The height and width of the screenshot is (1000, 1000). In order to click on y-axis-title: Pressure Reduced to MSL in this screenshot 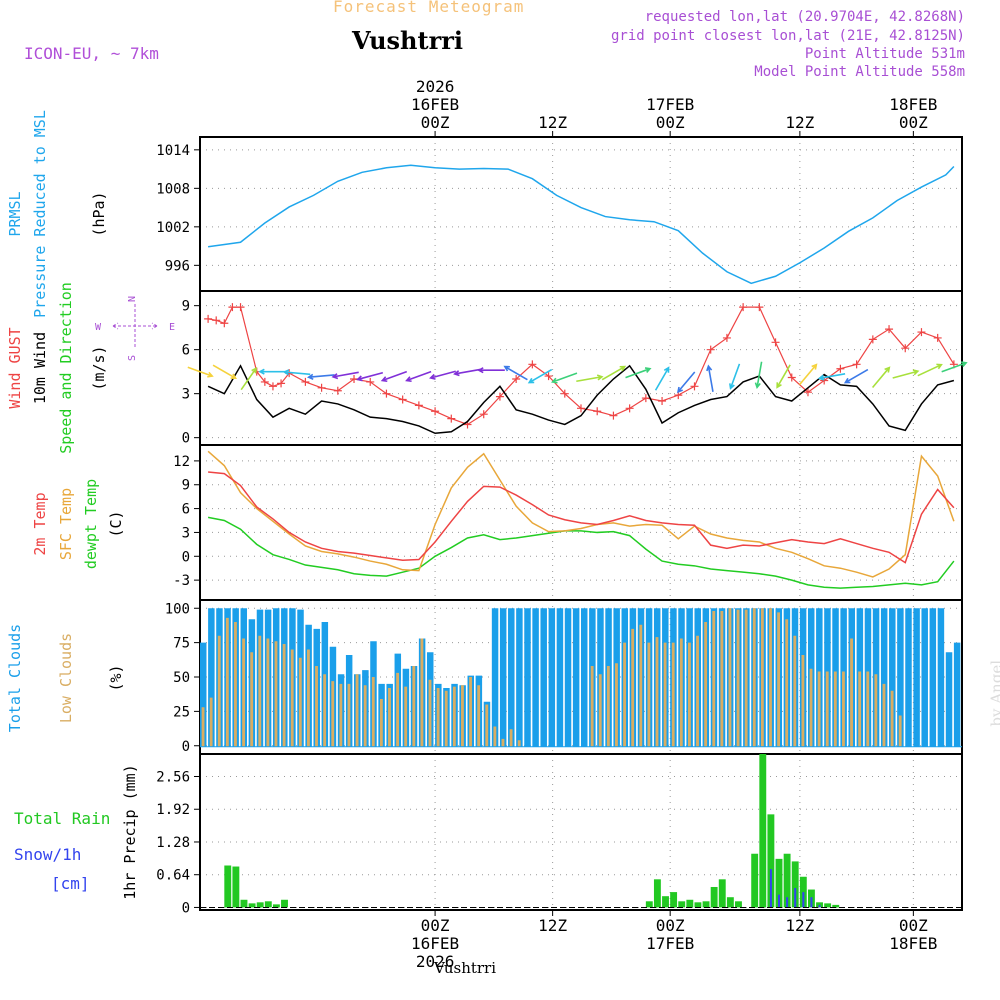, I will do `click(40, 214)`.